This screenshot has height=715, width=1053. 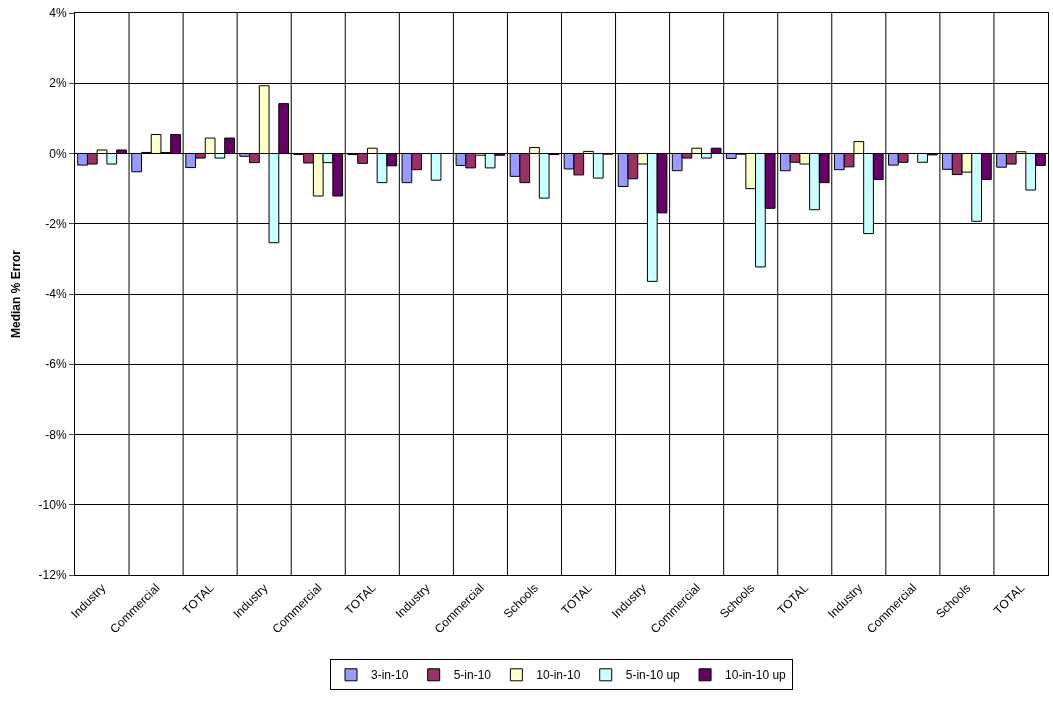 I want to click on legend-label: 3-in-10, so click(x=390, y=675).